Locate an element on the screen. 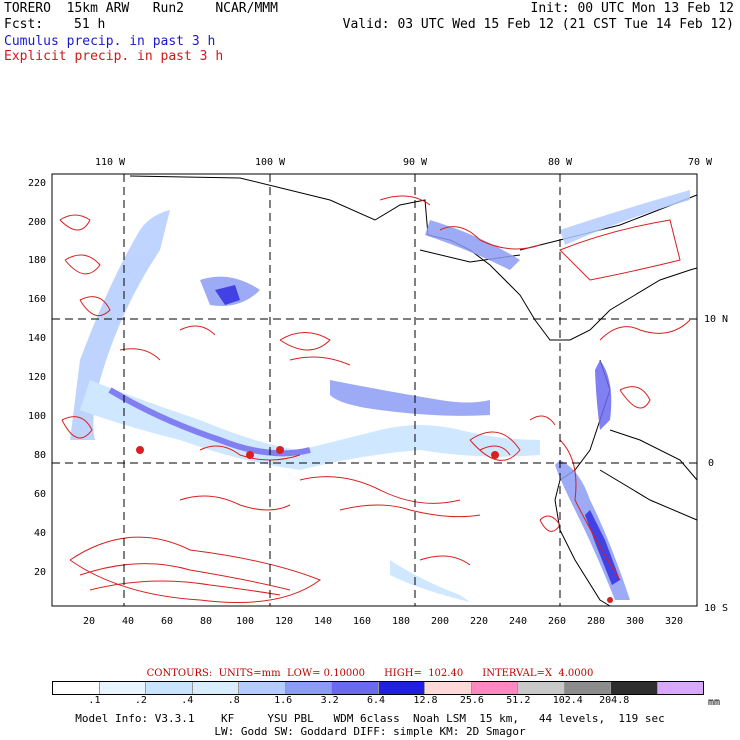 This screenshot has height=740, width=740. x-tick: 260 is located at coordinates (557, 621).